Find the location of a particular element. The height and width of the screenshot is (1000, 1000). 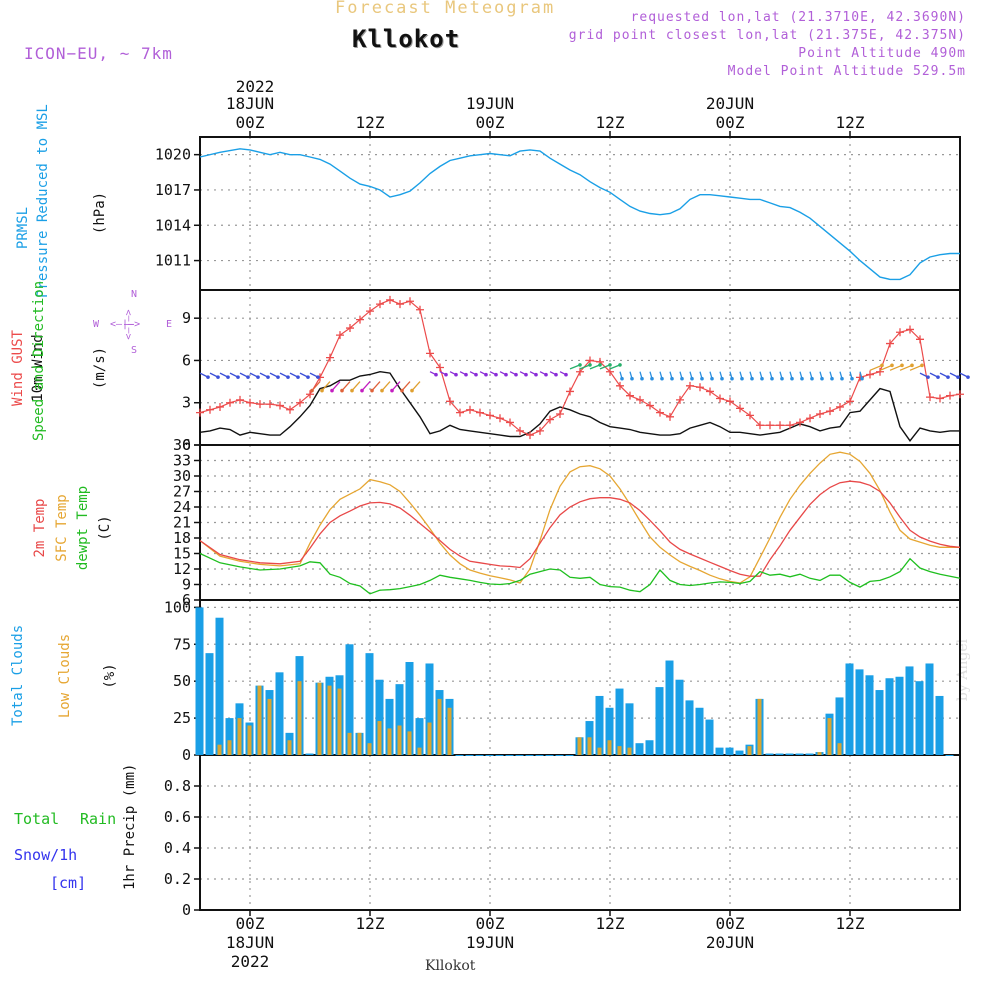

model-altitude: Model Point Altitude 529.5m is located at coordinates (846, 71).